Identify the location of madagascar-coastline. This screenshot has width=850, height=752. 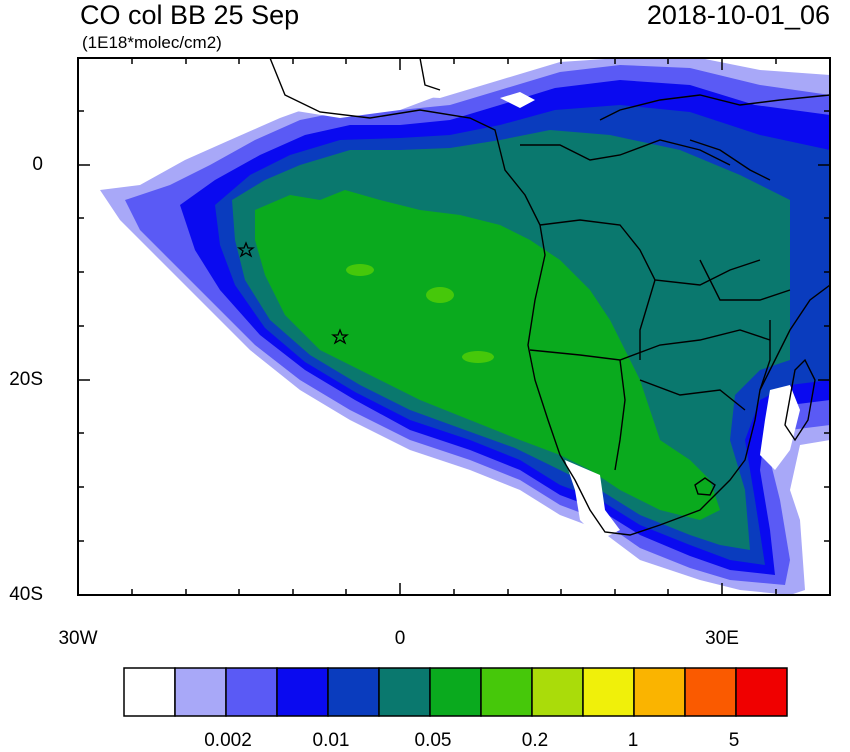
(800, 400).